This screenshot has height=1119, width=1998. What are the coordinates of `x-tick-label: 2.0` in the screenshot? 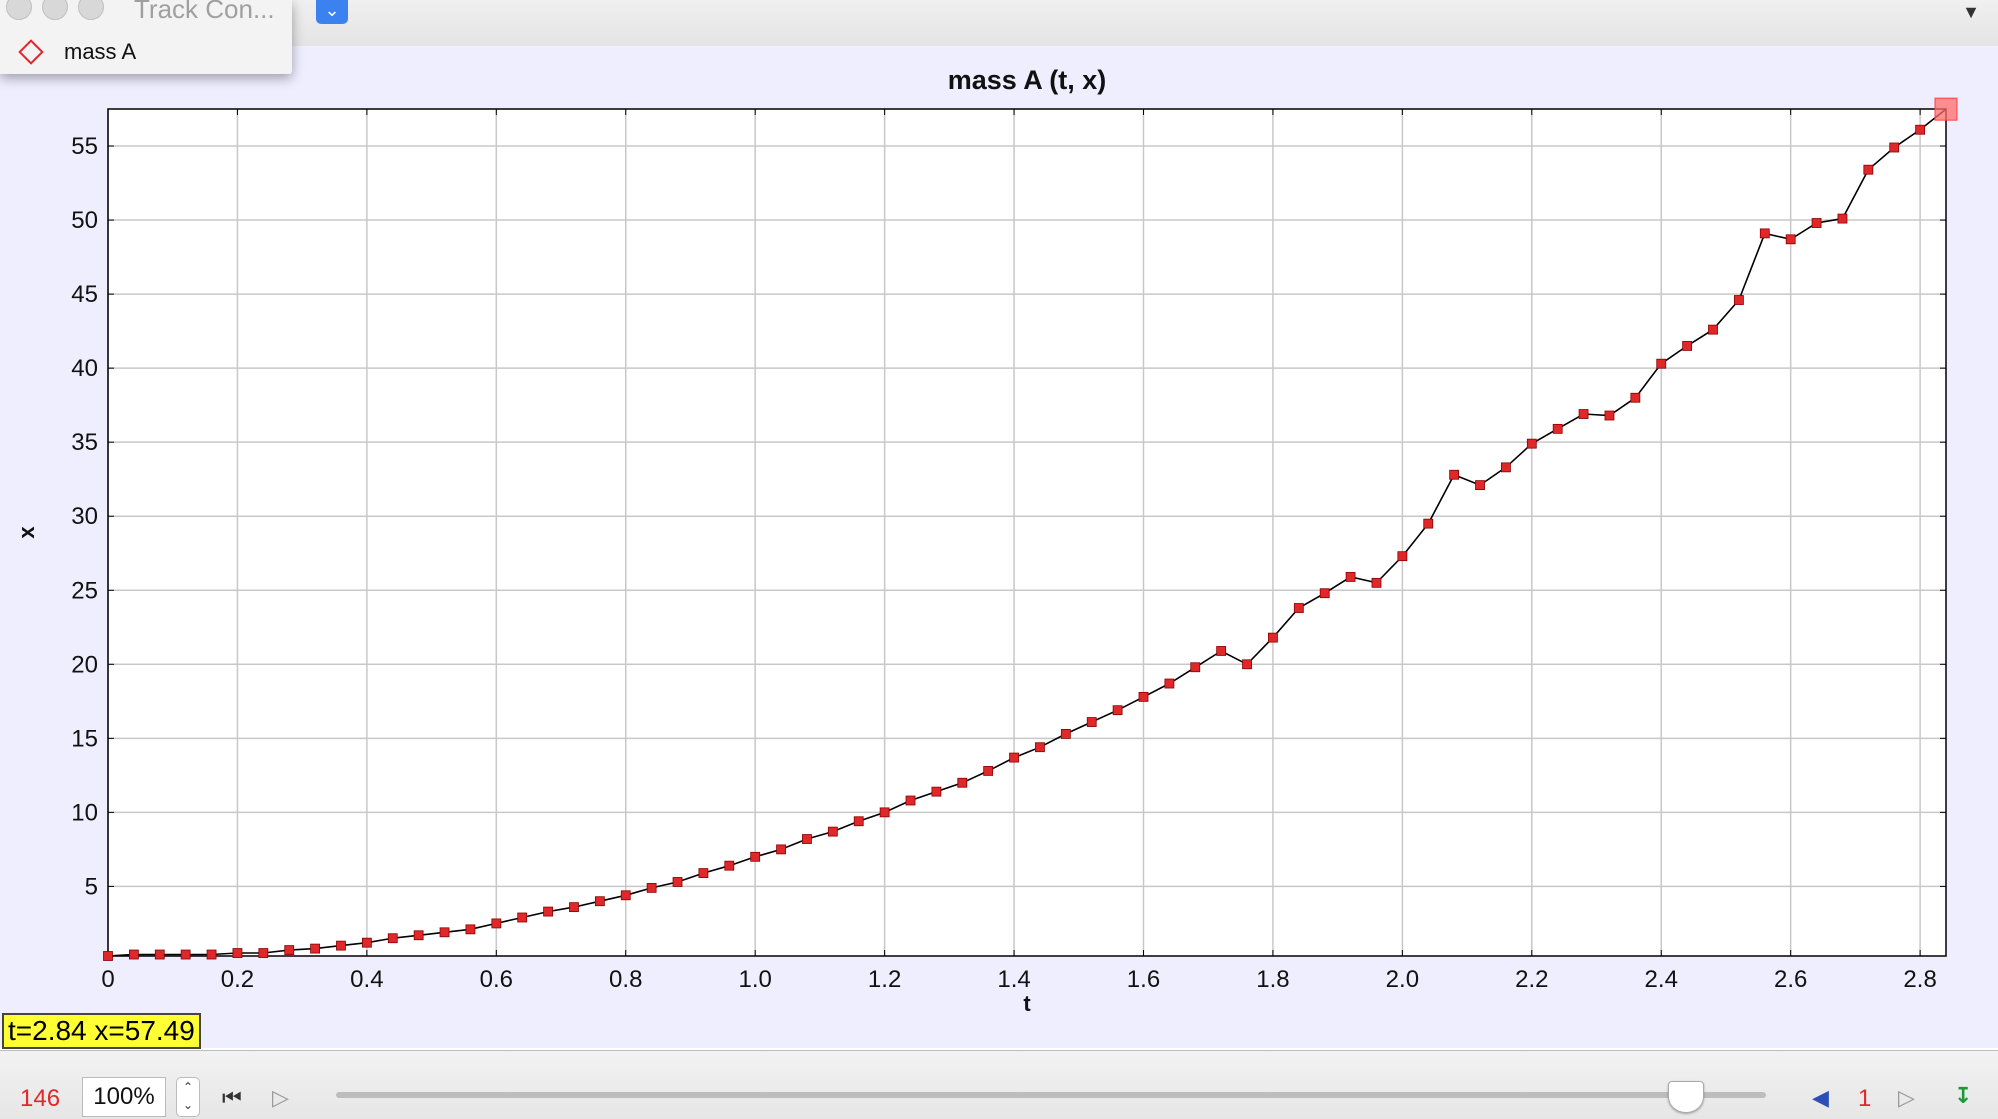 It's located at (1402, 979).